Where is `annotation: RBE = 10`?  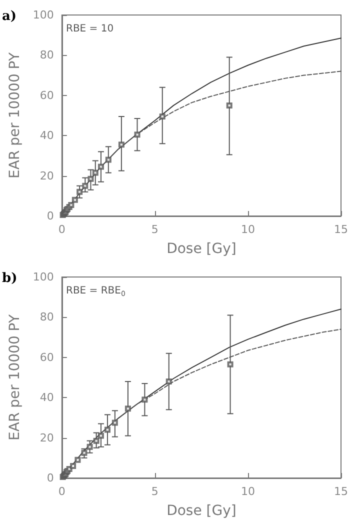
annotation: RBE = 10 is located at coordinates (90, 29).